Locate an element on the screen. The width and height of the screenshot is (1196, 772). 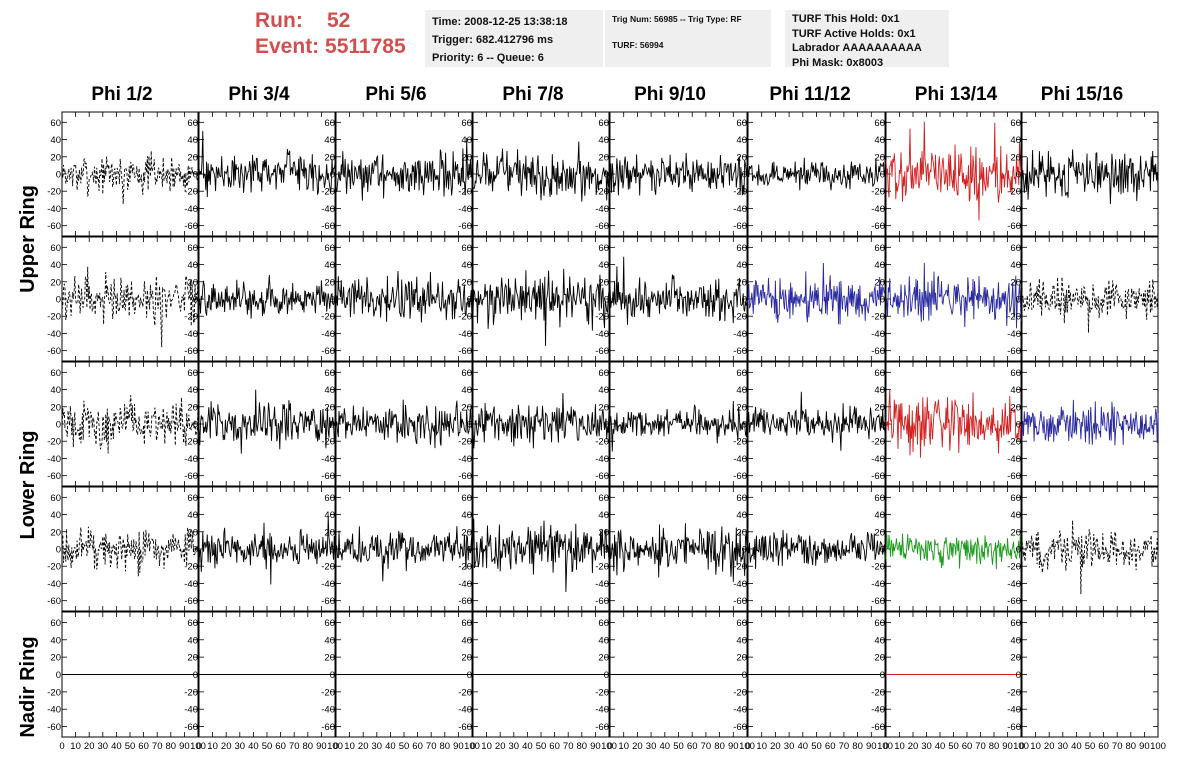
time-text: Time: 2008-12-25 13:38:18 is located at coordinates (500, 22).